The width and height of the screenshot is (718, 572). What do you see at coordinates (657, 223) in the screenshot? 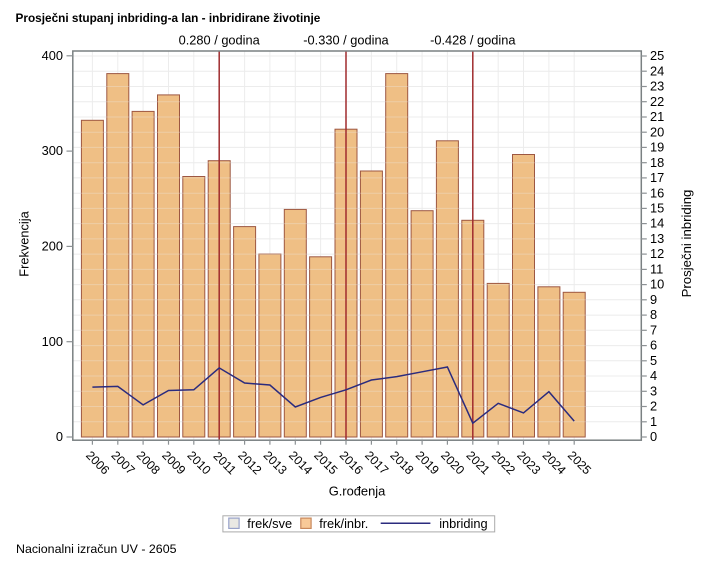
I see `svg-text: 14` at bounding box center [657, 223].